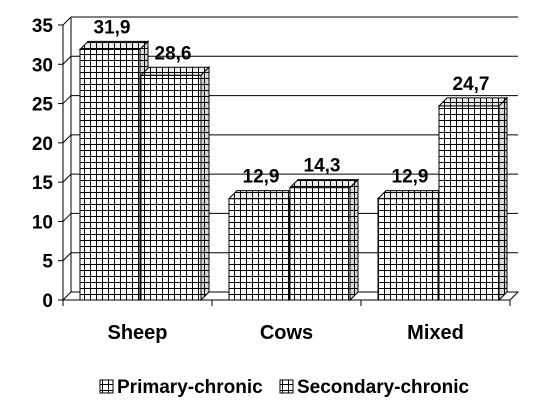 The width and height of the screenshot is (535, 417). What do you see at coordinates (42, 65) in the screenshot?
I see `y-tick-label: 30` at bounding box center [42, 65].